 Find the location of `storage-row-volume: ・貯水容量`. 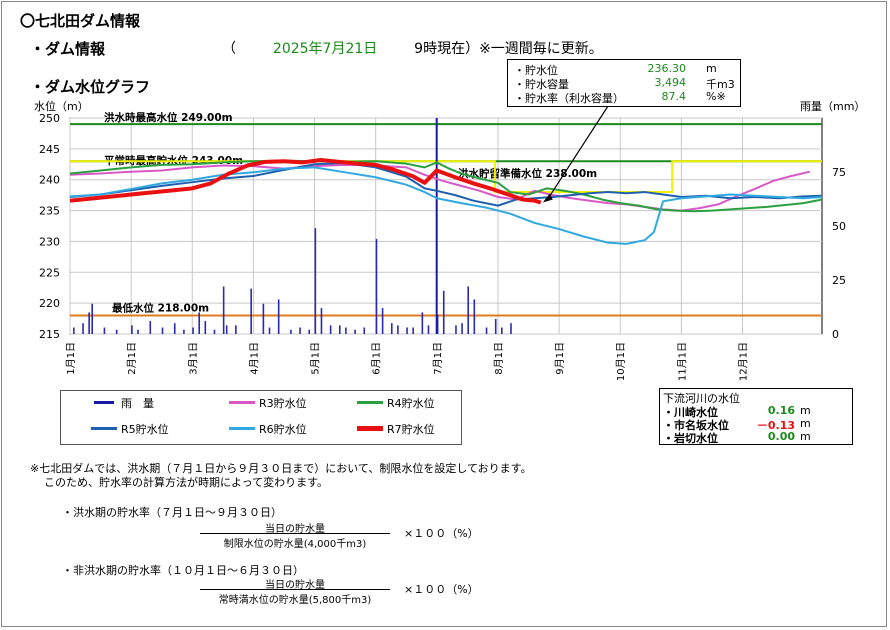

storage-row-volume: ・貯水容量 is located at coordinates (541, 83).